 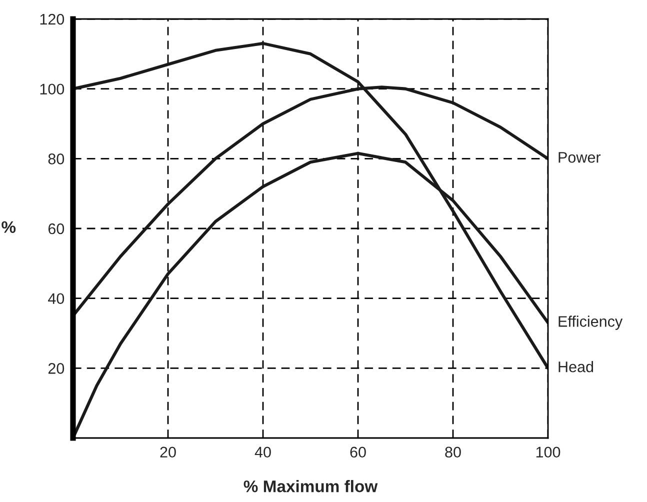 I want to click on y-tick-label: 80, so click(x=56, y=159).